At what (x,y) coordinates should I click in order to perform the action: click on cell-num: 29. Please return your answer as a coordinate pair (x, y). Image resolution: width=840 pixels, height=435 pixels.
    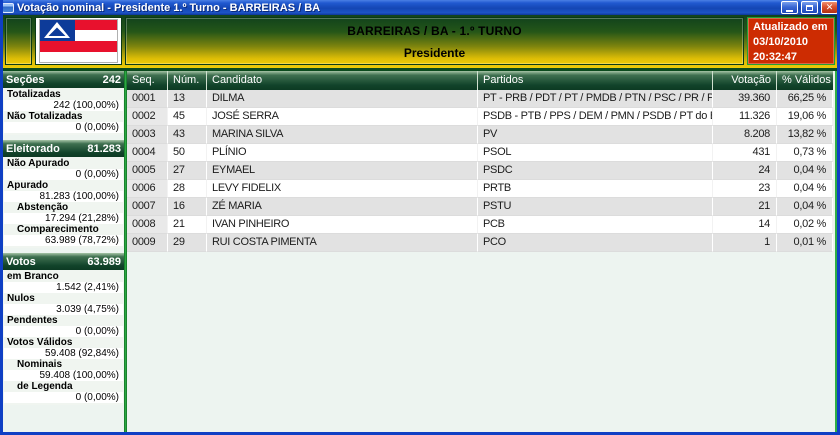
    Looking at the image, I should click on (187, 243).